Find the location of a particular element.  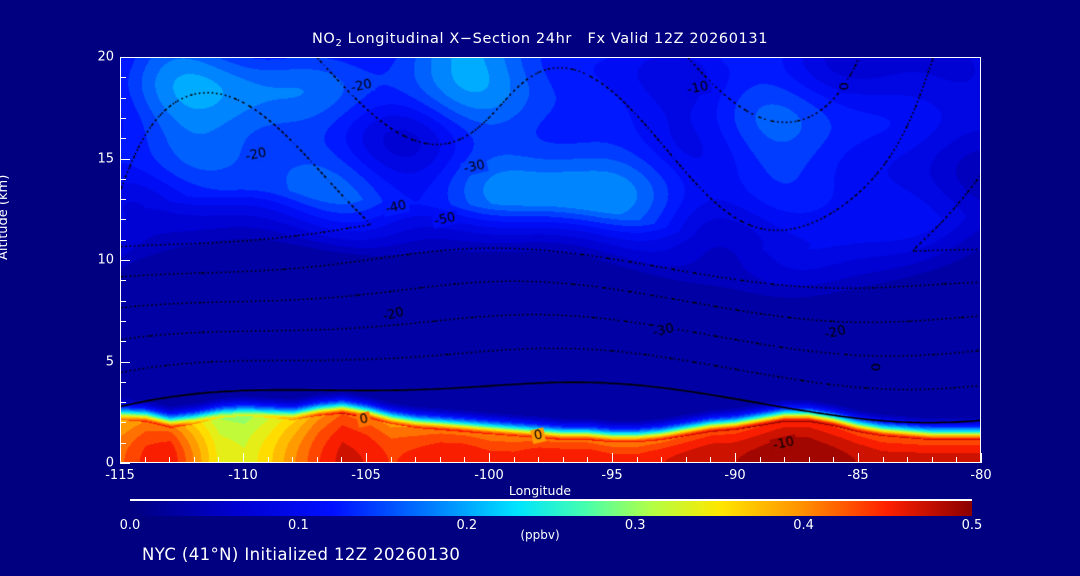

x-axis-tick-label: -80 is located at coordinates (981, 475).